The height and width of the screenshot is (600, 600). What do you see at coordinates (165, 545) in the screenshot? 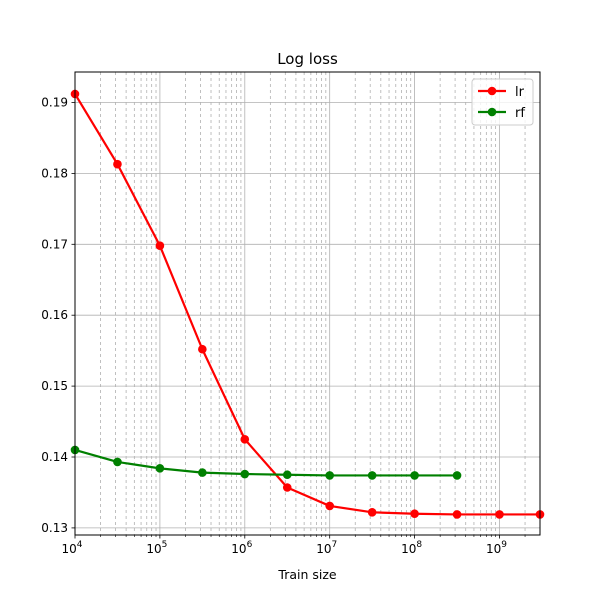
I see `x-tick-exponent: 5` at bounding box center [165, 545].